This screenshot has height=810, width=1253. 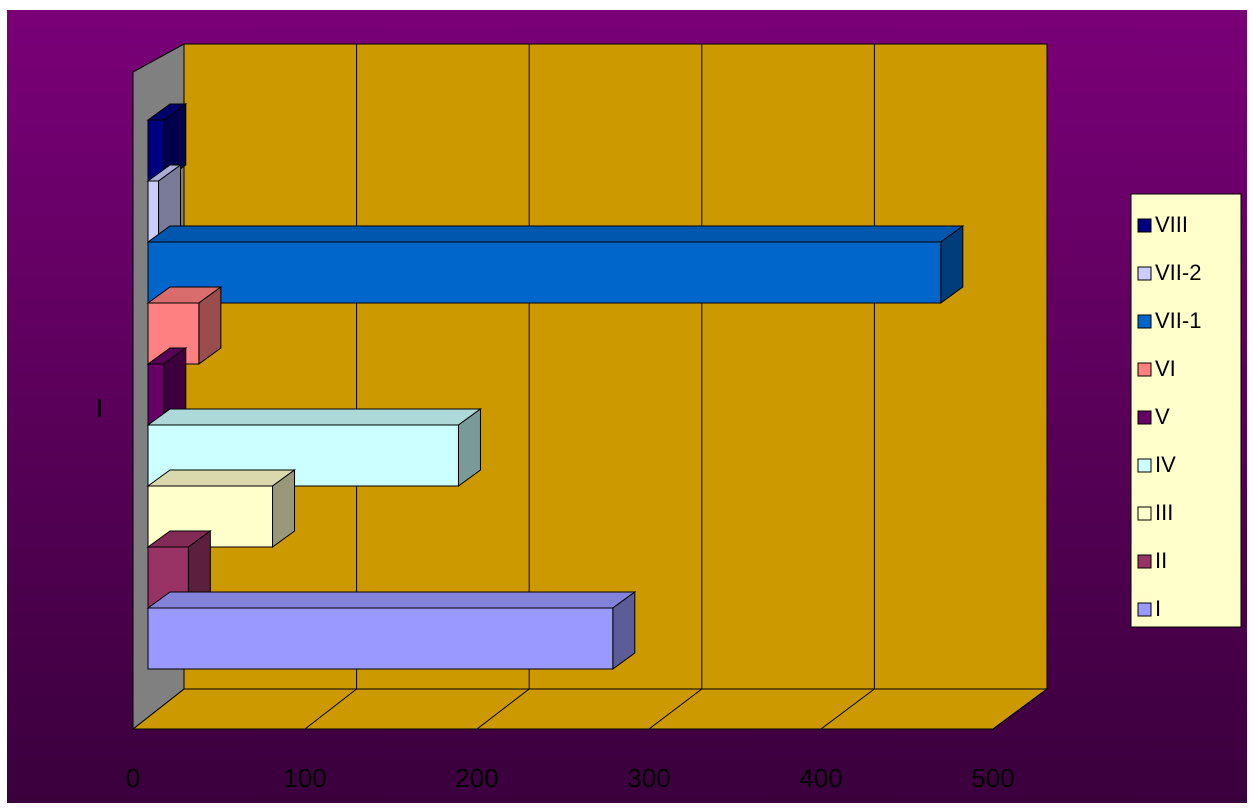 What do you see at coordinates (1161, 560) in the screenshot?
I see `legend-label: II` at bounding box center [1161, 560].